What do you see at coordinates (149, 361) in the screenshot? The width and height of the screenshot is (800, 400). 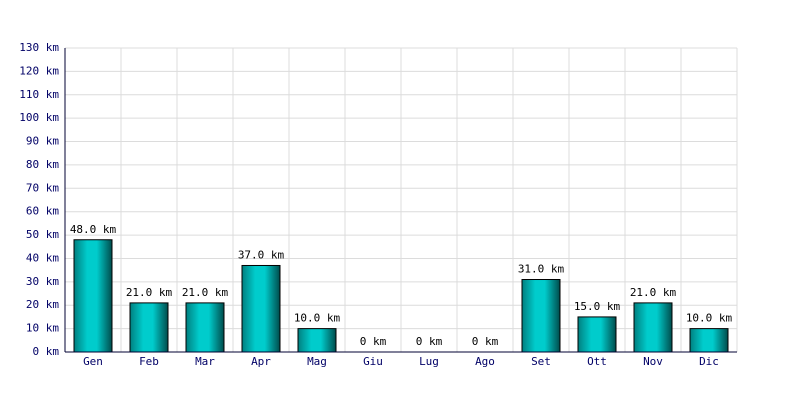 I see `x-tick-label: Feb` at bounding box center [149, 361].